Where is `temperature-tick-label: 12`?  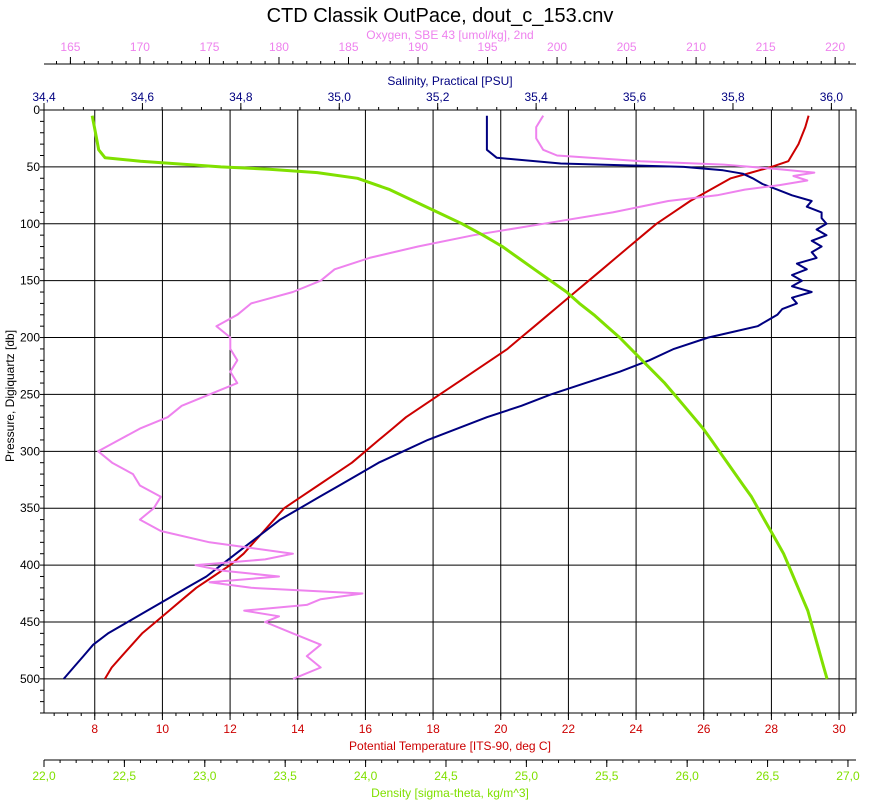
temperature-tick-label: 12 is located at coordinates (230, 729).